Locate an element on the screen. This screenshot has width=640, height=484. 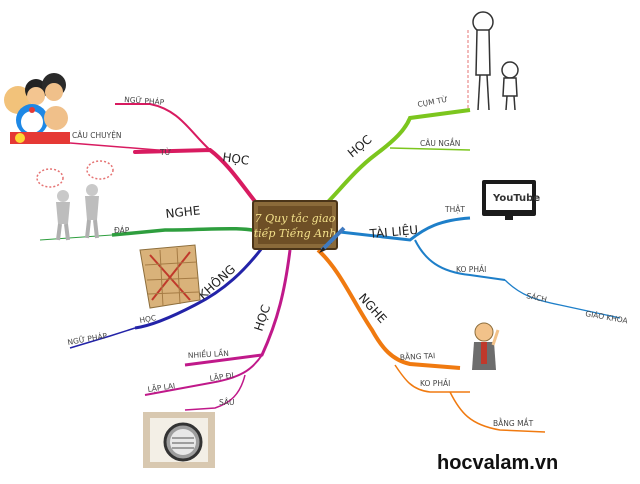
label-sau: SÂU is located at coordinates (227, 402).